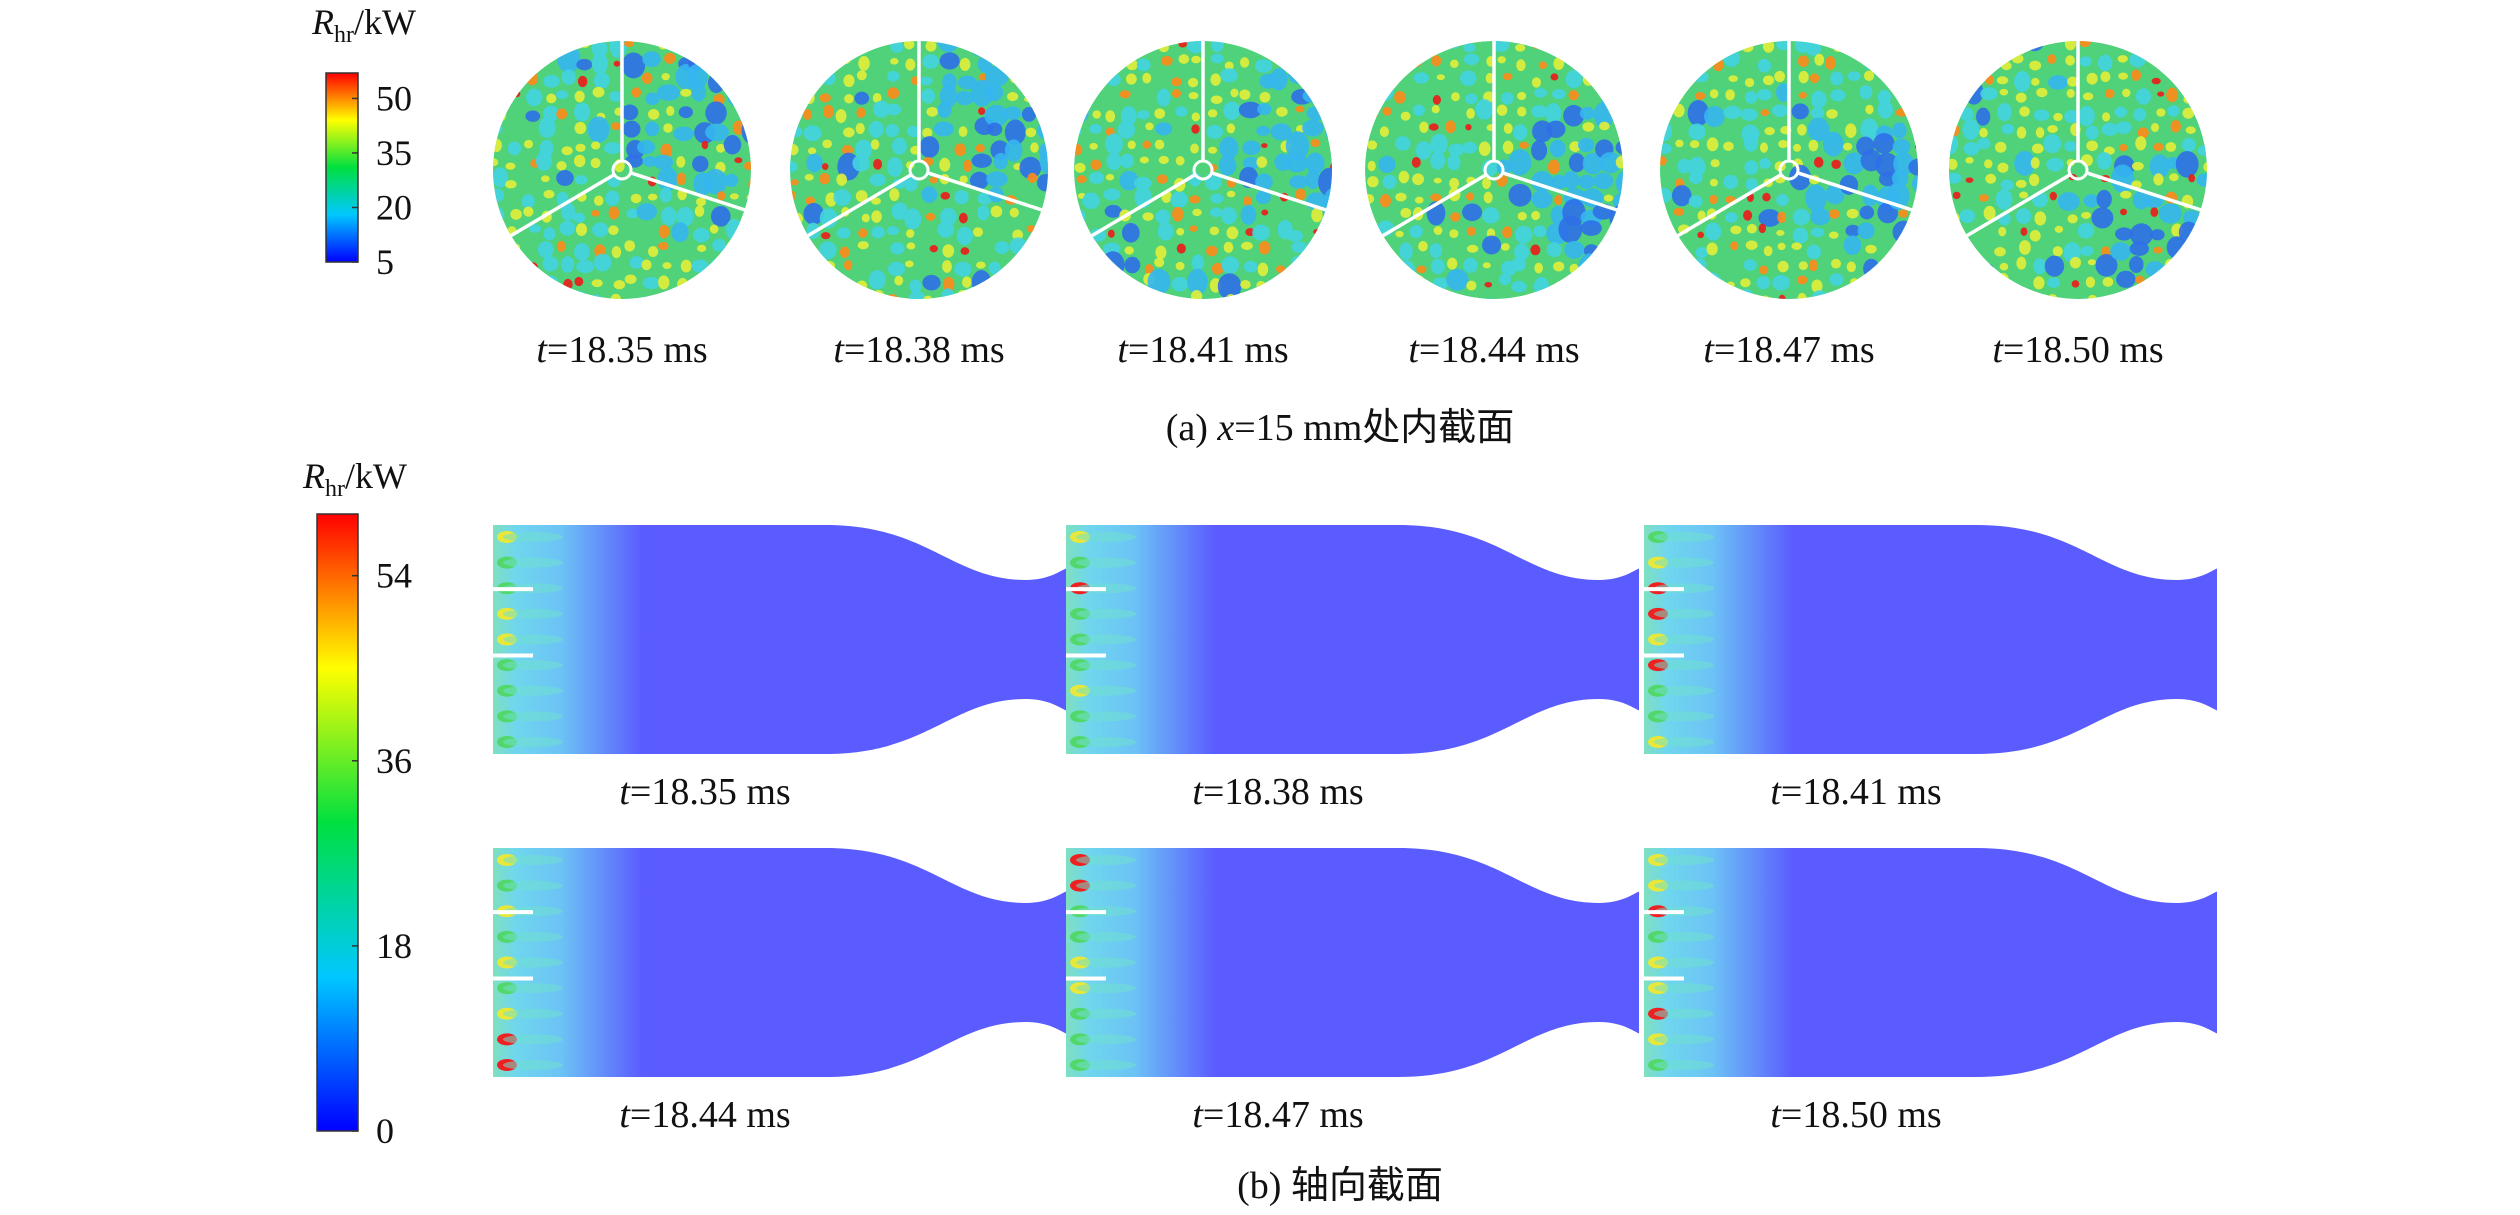 Image resolution: width=2520 pixels, height=1215 pixels. What do you see at coordinates (710, 792) in the screenshot?
I see `frame-text: =18.35 ms` at bounding box center [710, 792].